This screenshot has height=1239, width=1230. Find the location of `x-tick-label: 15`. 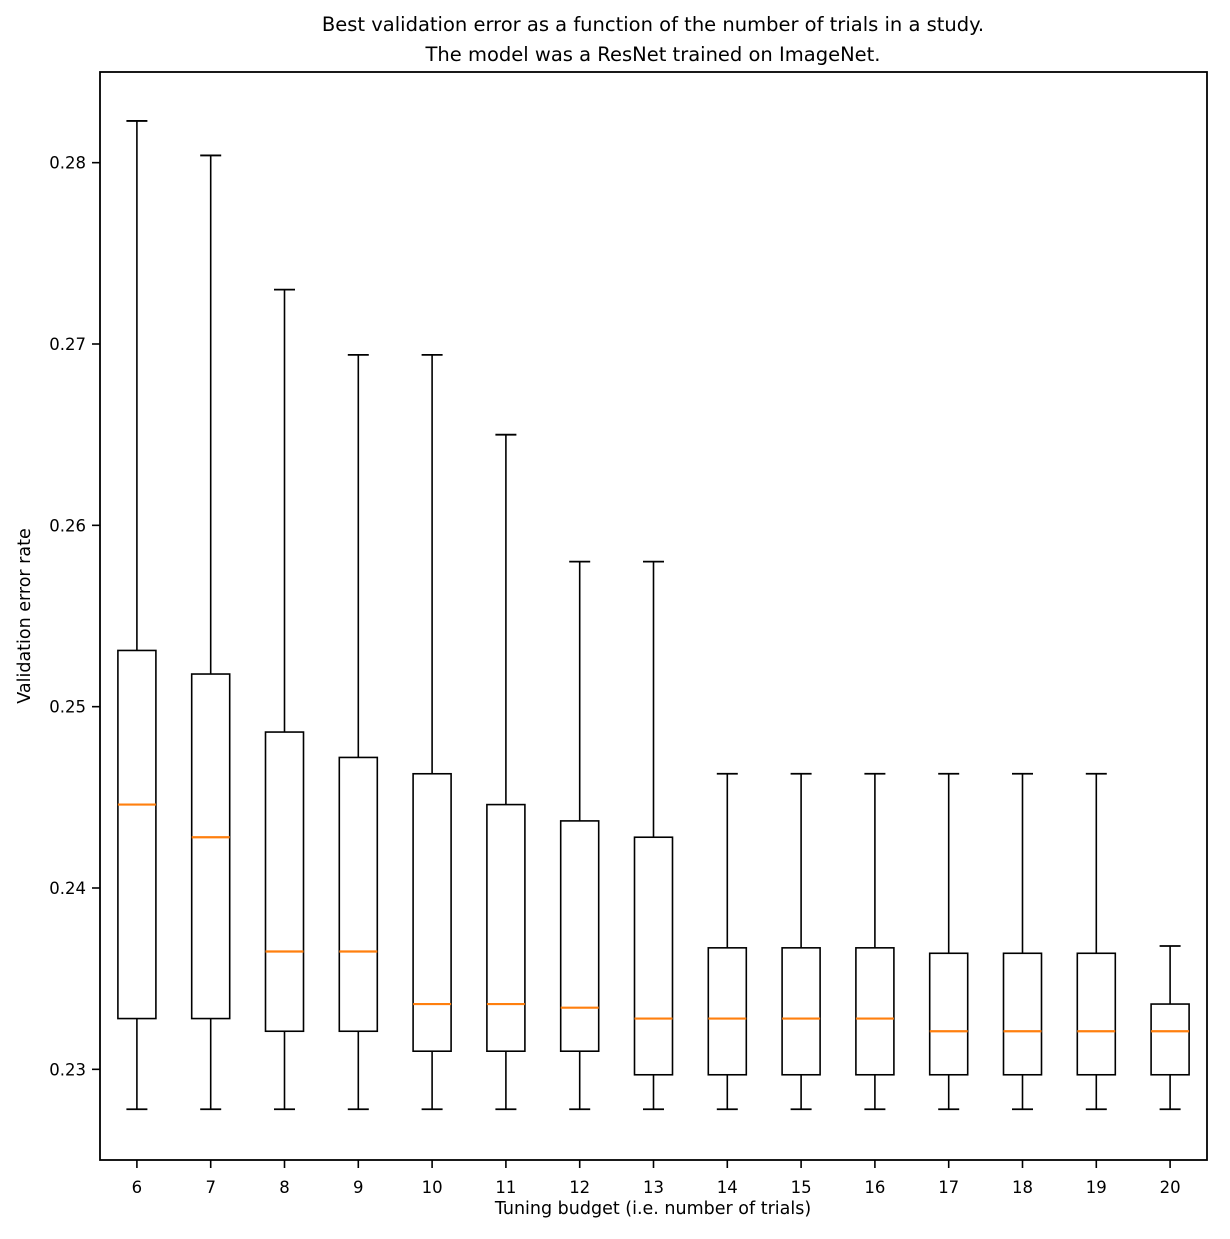

x-tick-label: 15 is located at coordinates (801, 1187).